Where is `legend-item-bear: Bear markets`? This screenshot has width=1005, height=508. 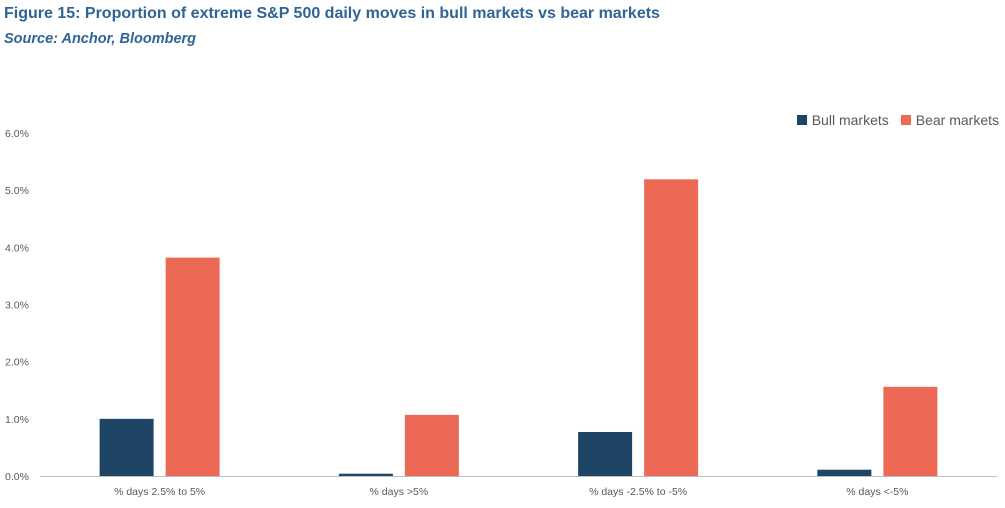
legend-item-bear: Bear markets is located at coordinates (949, 120).